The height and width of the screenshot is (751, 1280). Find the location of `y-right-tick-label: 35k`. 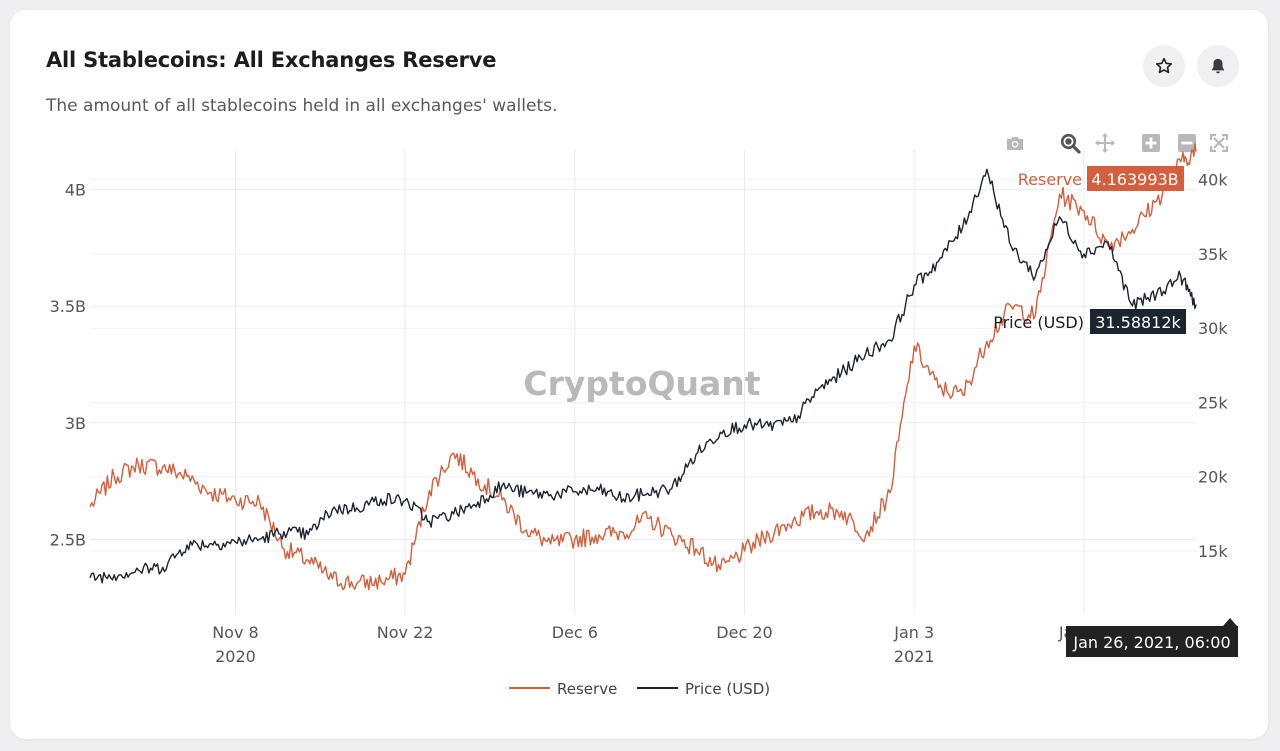

y-right-tick-label: 35k is located at coordinates (1213, 254).